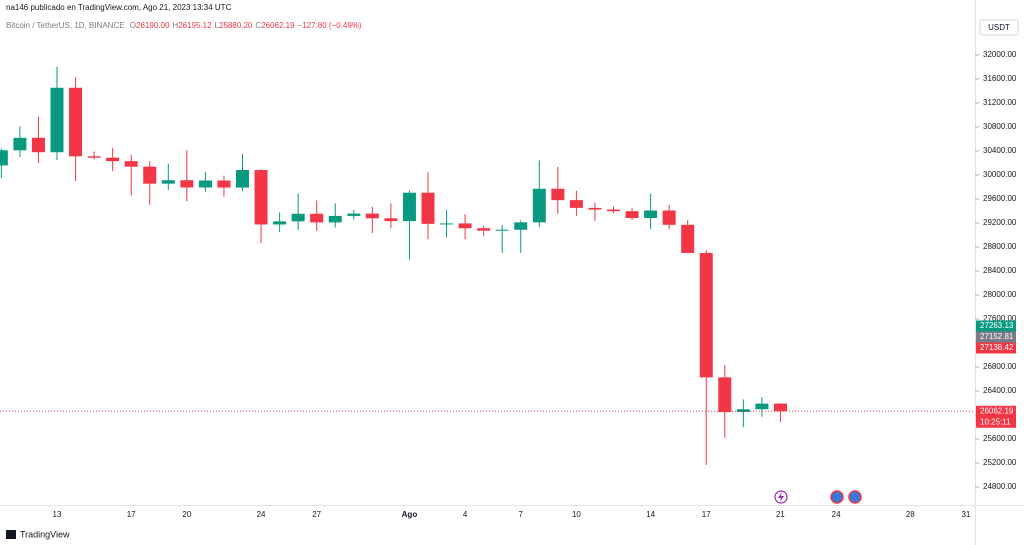 The image size is (1024, 545). I want to click on y-tick-label: 25200.00, so click(1000, 462).